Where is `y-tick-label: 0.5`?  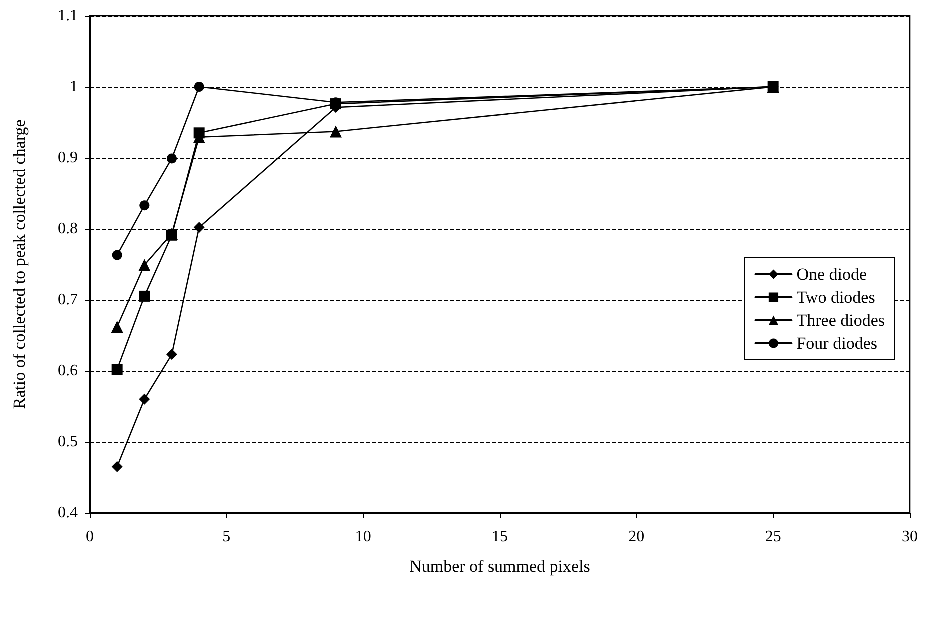 y-tick-label: 0.5 is located at coordinates (68, 442).